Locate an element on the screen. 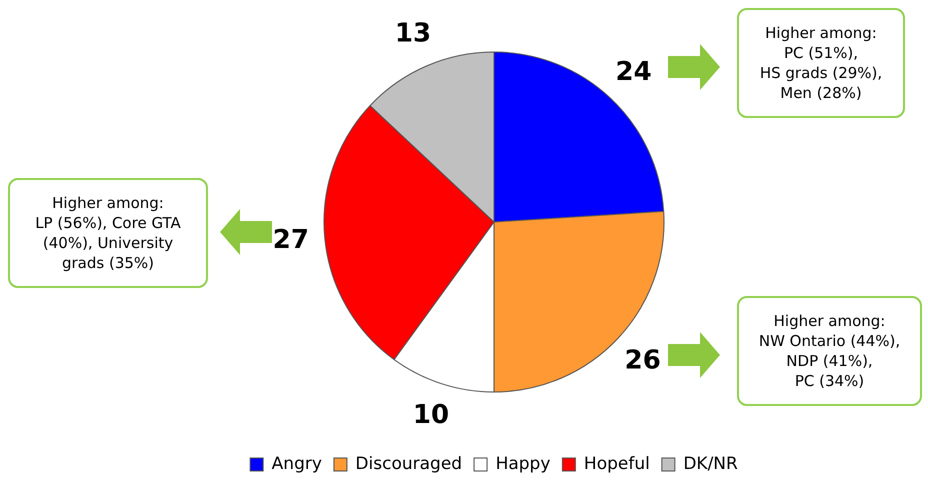 The height and width of the screenshot is (495, 928). legend-label: Happy is located at coordinates (523, 464).